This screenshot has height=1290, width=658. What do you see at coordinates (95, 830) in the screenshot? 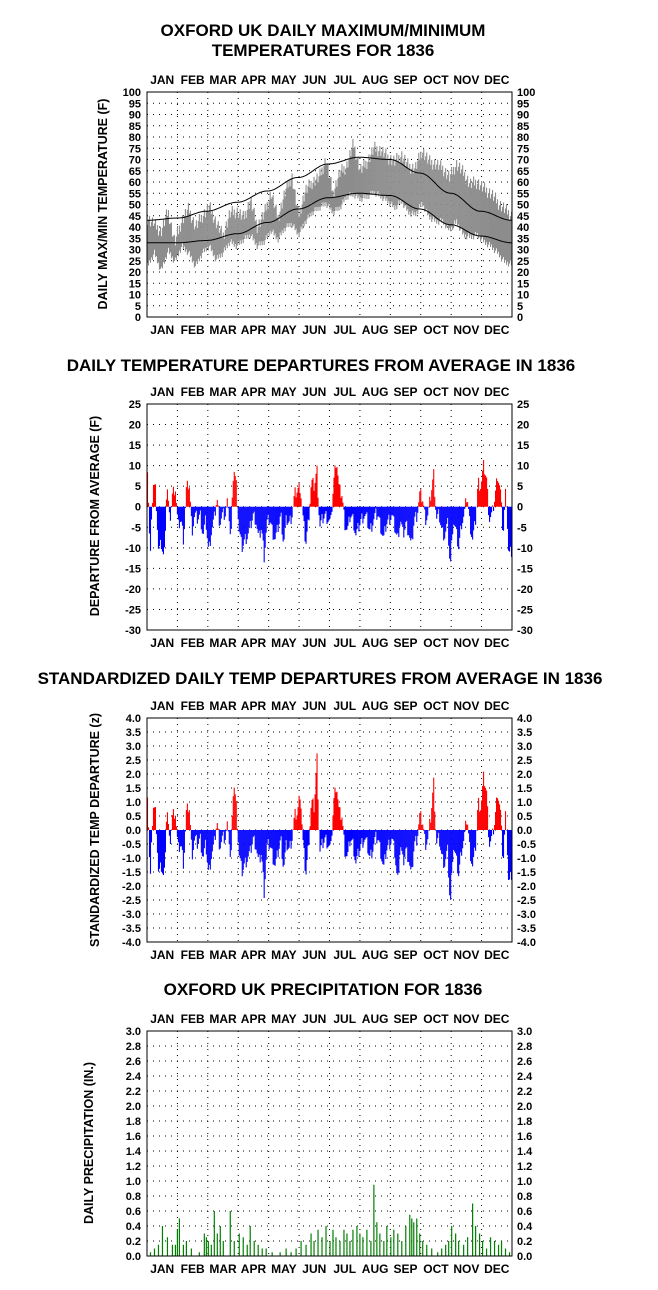
I see `y-axis-label: STANDARDIZED TEMP DEPARTURE (z)` at bounding box center [95, 830].